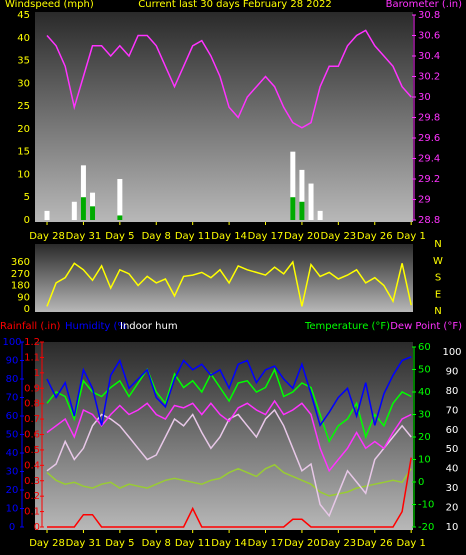 Image resolution: width=466 pixels, height=555 pixels. What do you see at coordinates (429, 179) in the screenshot?
I see `y-tick-label: 29.2` at bounding box center [429, 179].